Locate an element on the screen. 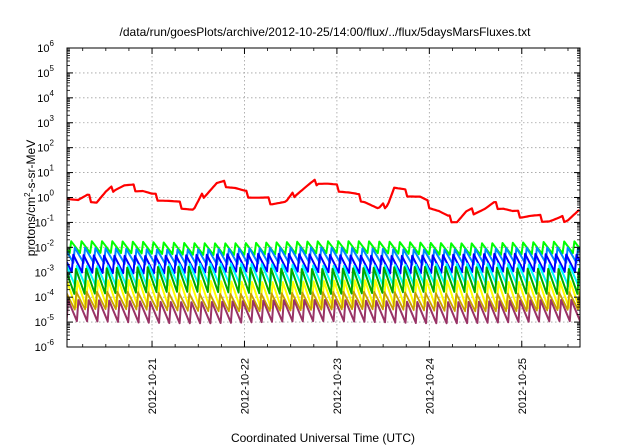 The image size is (640, 448). y-tick-label: 10⁰ is located at coordinates (45, 197).